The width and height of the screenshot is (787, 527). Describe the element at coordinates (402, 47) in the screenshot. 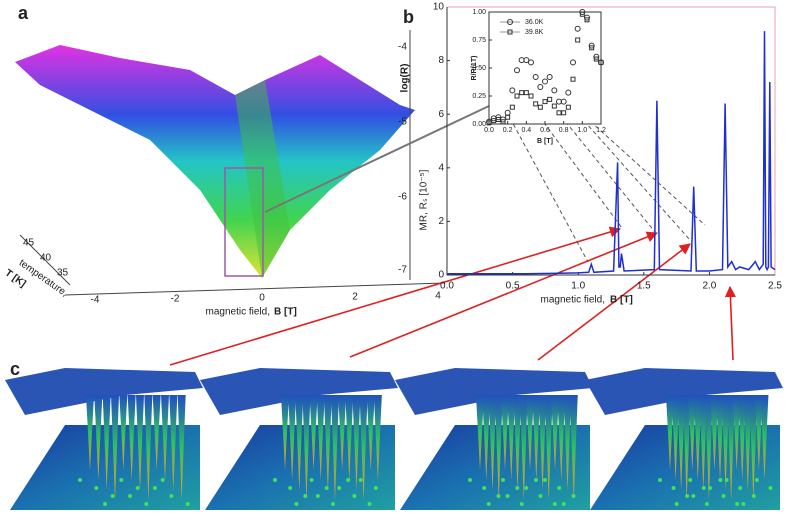

I see `z-tick-label: -4` at that location.